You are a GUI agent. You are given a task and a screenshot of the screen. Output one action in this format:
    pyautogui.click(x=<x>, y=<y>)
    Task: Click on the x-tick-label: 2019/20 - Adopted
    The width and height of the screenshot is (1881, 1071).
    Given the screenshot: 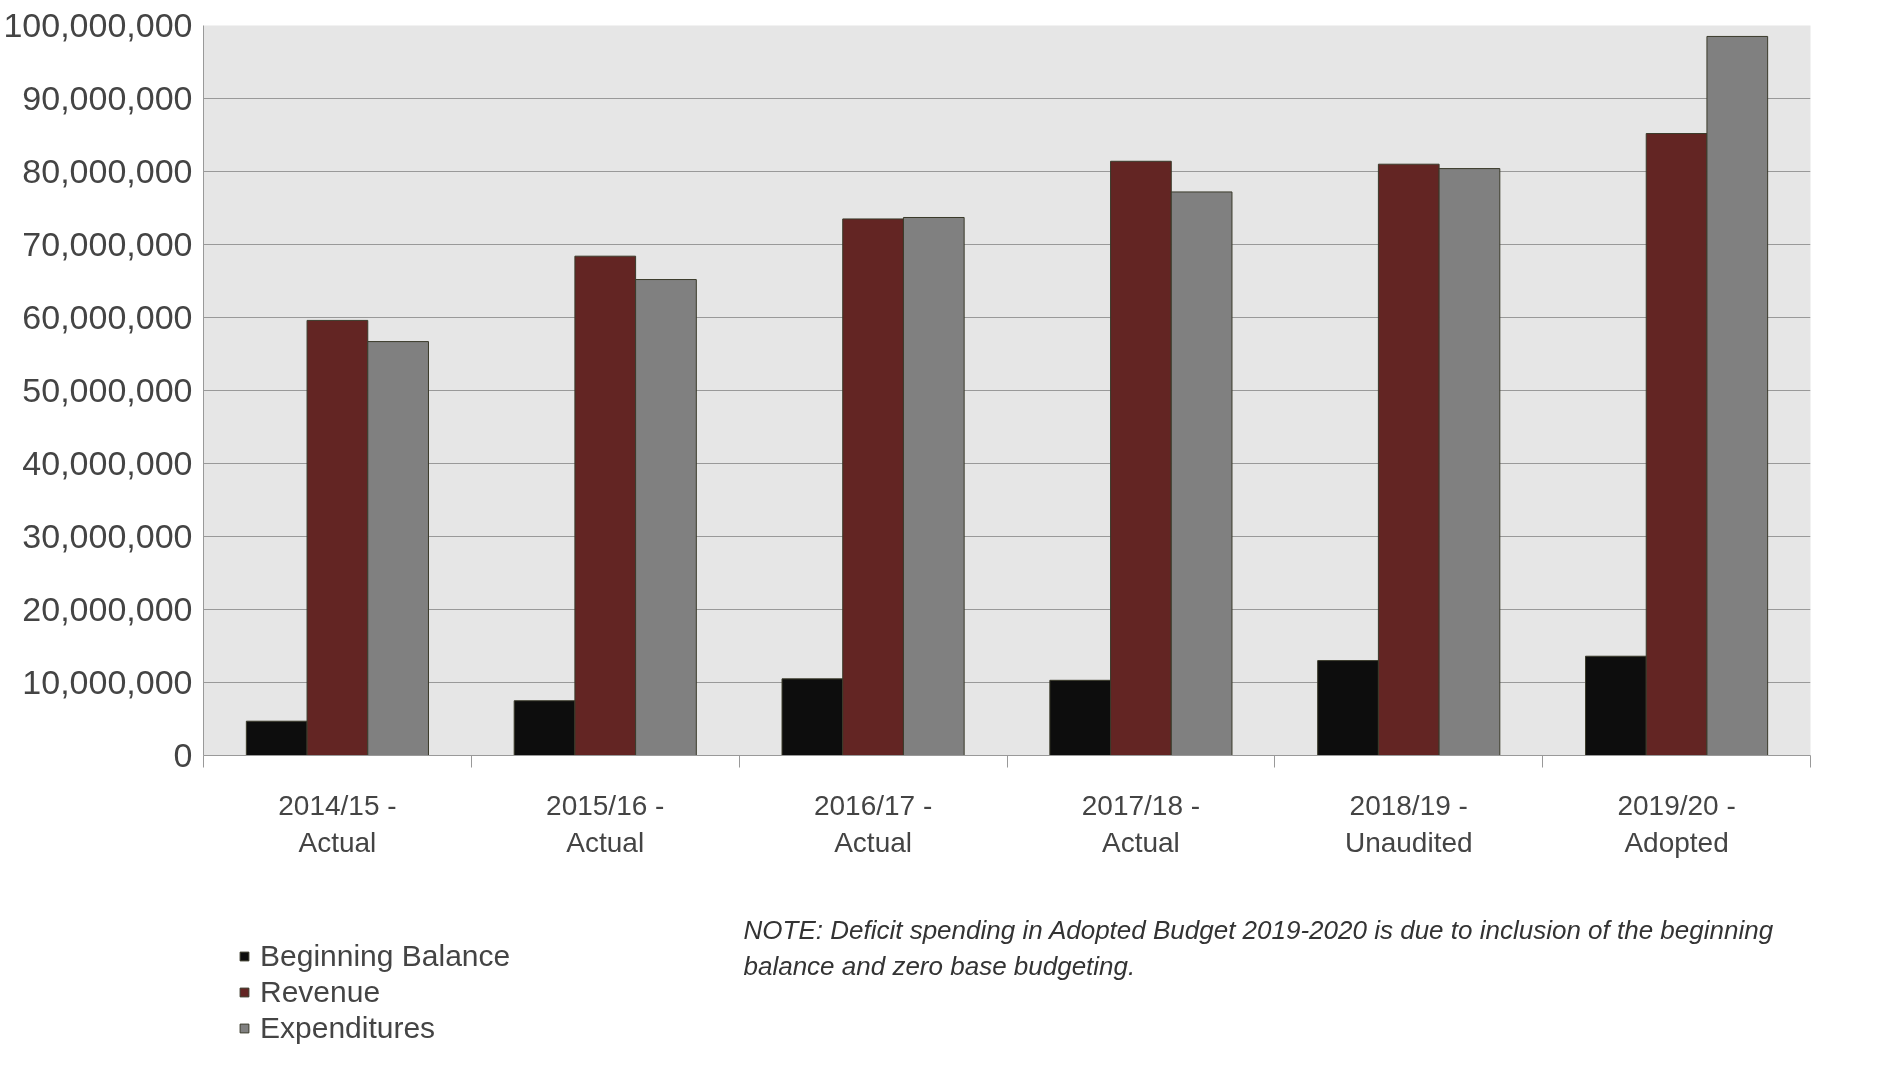 What is the action you would take?
    pyautogui.click(x=1676, y=823)
    